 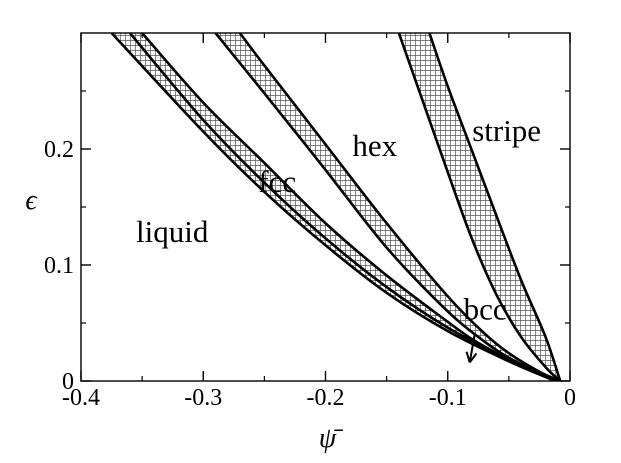 What do you see at coordinates (59, 150) in the screenshot?
I see `y-tick-label: 0.2` at bounding box center [59, 150].